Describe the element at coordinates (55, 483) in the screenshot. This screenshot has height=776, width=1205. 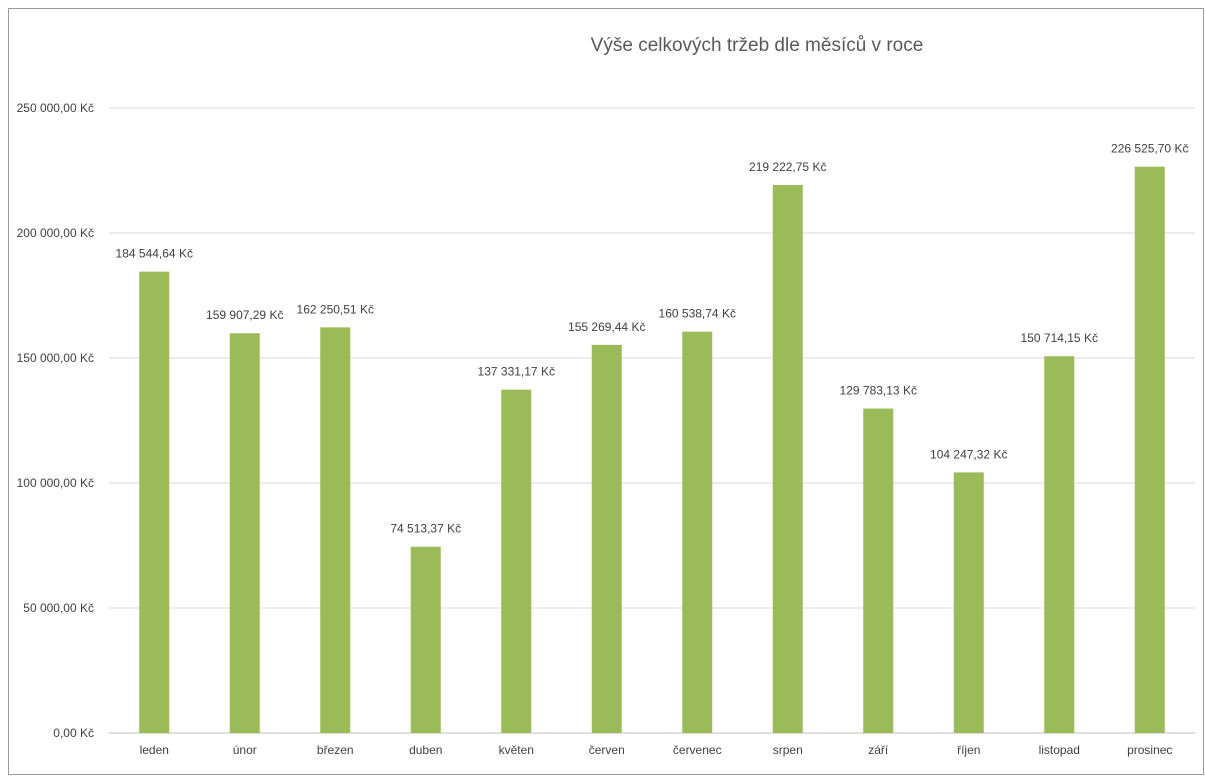
I see `y-tick-label: 100 000,00 Kč` at that location.